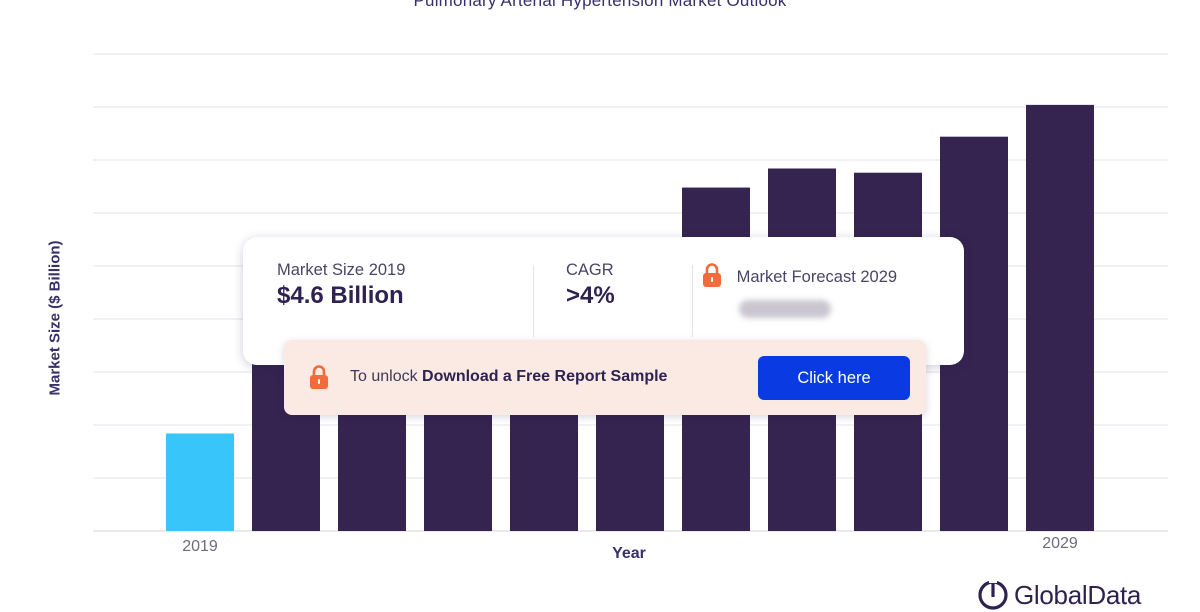  Describe the element at coordinates (545, 376) in the screenshot. I see `unlock-link-text: Download a Free Report Sample` at that location.